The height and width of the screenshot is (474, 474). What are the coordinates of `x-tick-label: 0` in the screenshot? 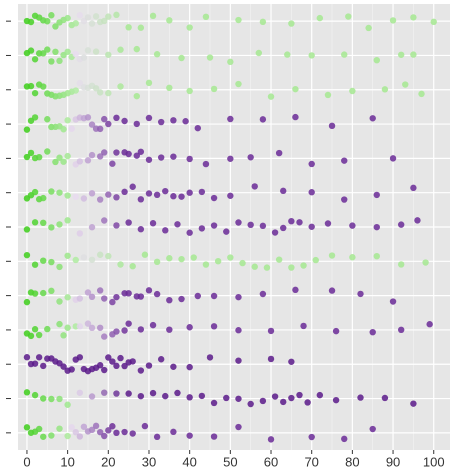 It's located at (26, 461).